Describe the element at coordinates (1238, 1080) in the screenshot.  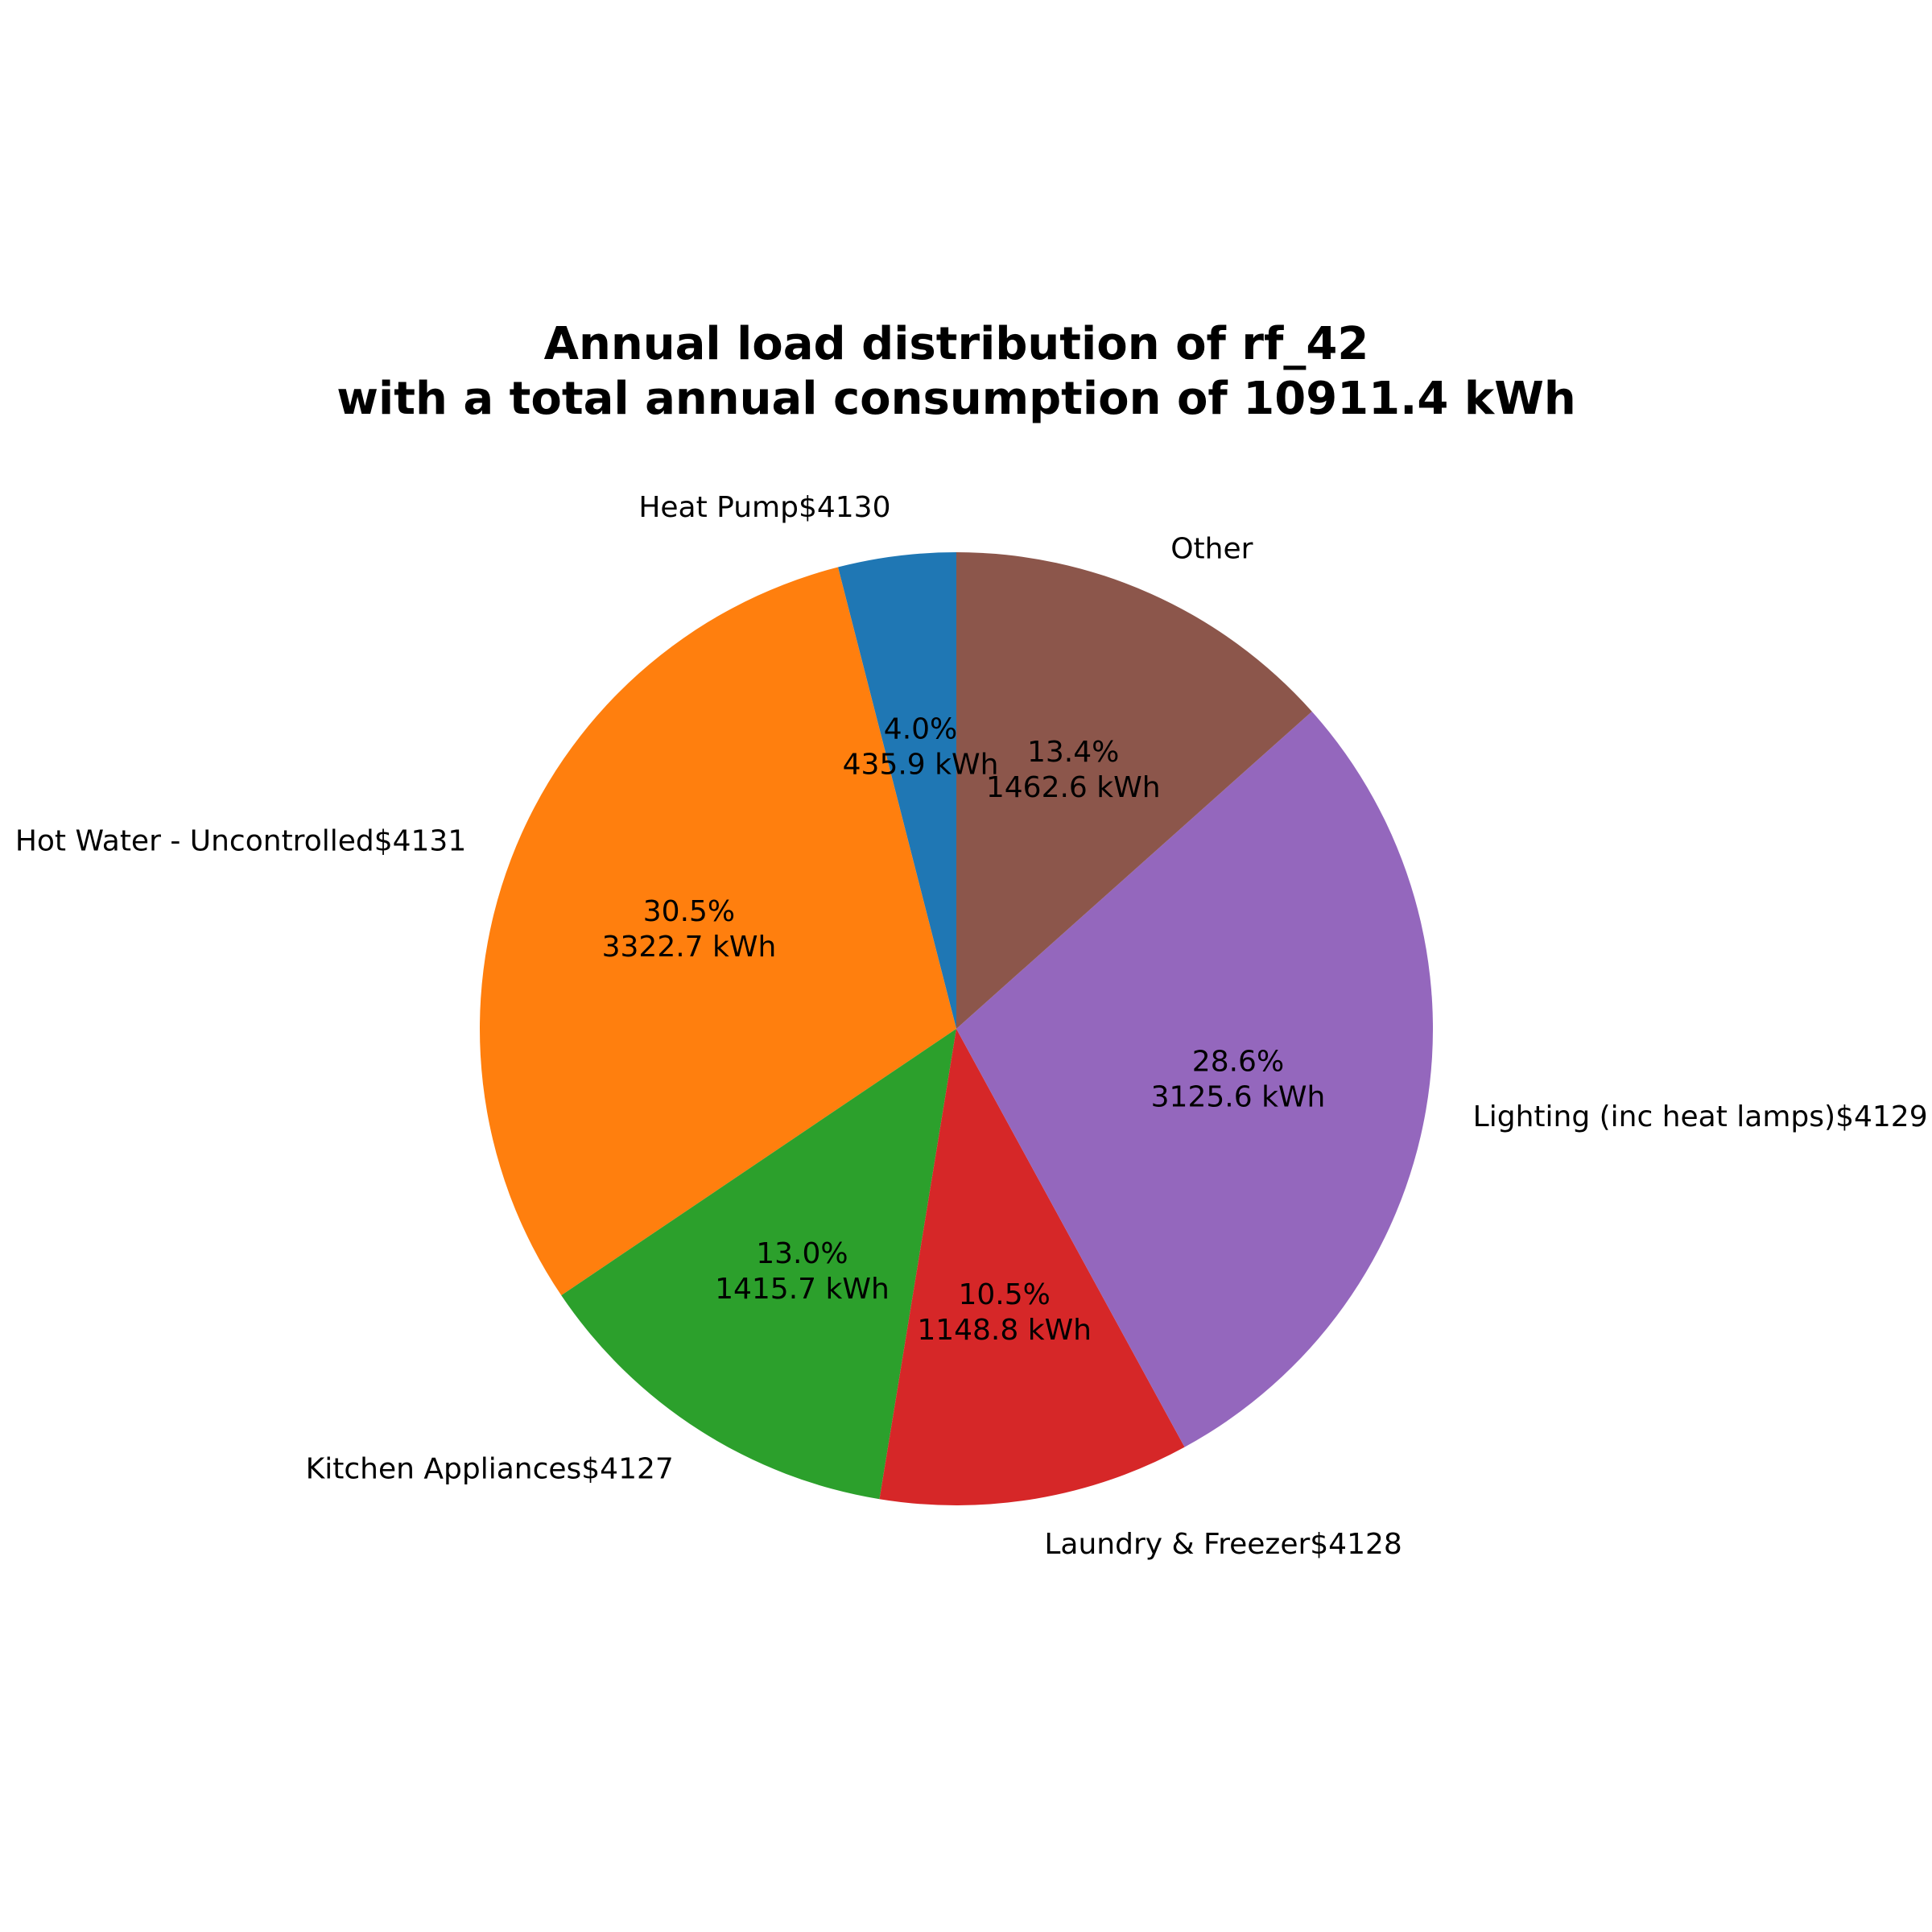
I see `slice-value-label-lighting-inc-heat-lamps-4129: 28.6% 3125.6 kWh` at that location.